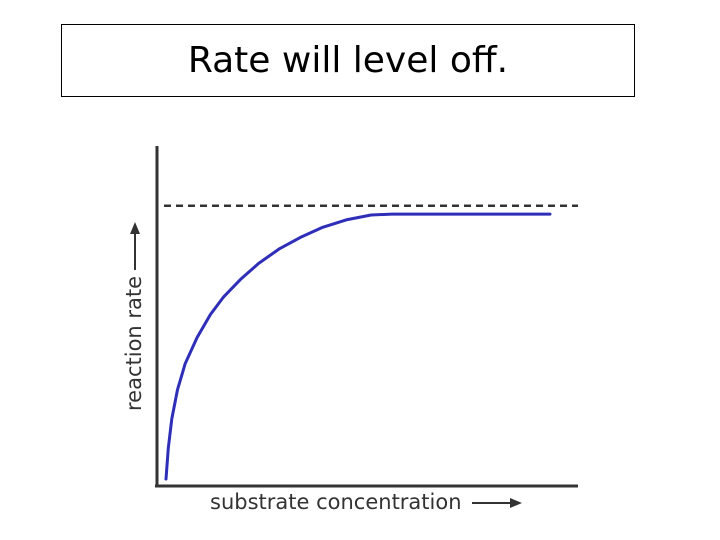  What do you see at coordinates (497, 503) in the screenshot?
I see `x-axis-arrow` at bounding box center [497, 503].